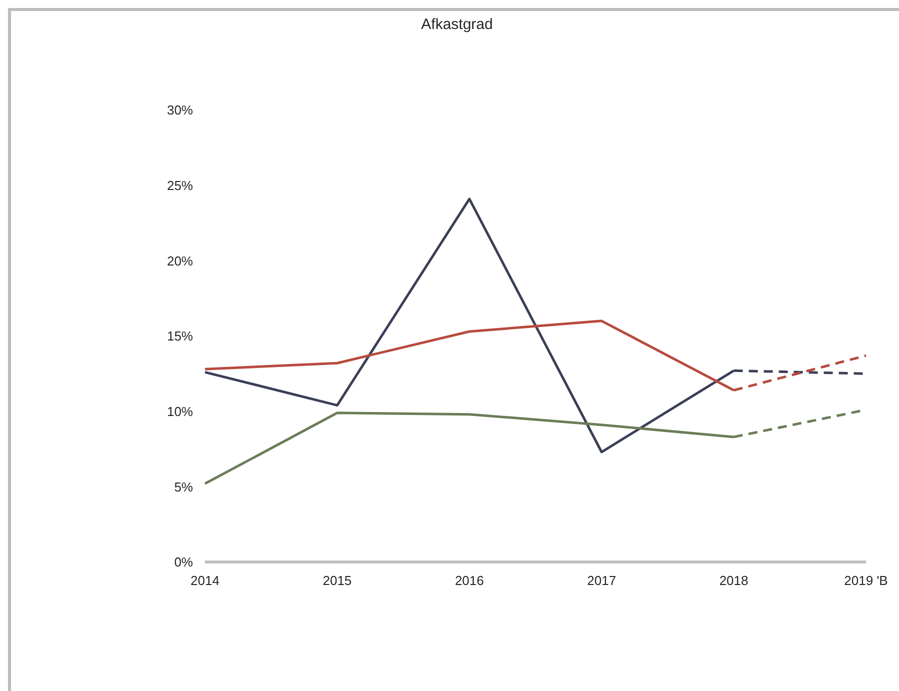 The image size is (899, 691). Describe the element at coordinates (180, 411) in the screenshot. I see `y-tick-label: 10%` at that location.